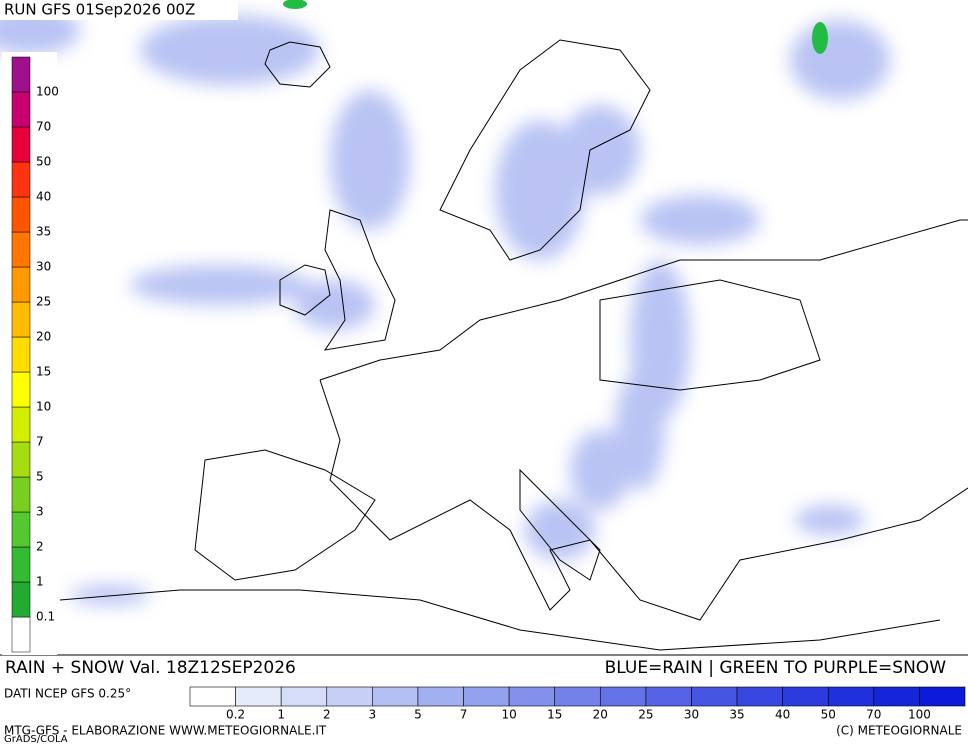  I want to click on header-bg, so click(119, 10).